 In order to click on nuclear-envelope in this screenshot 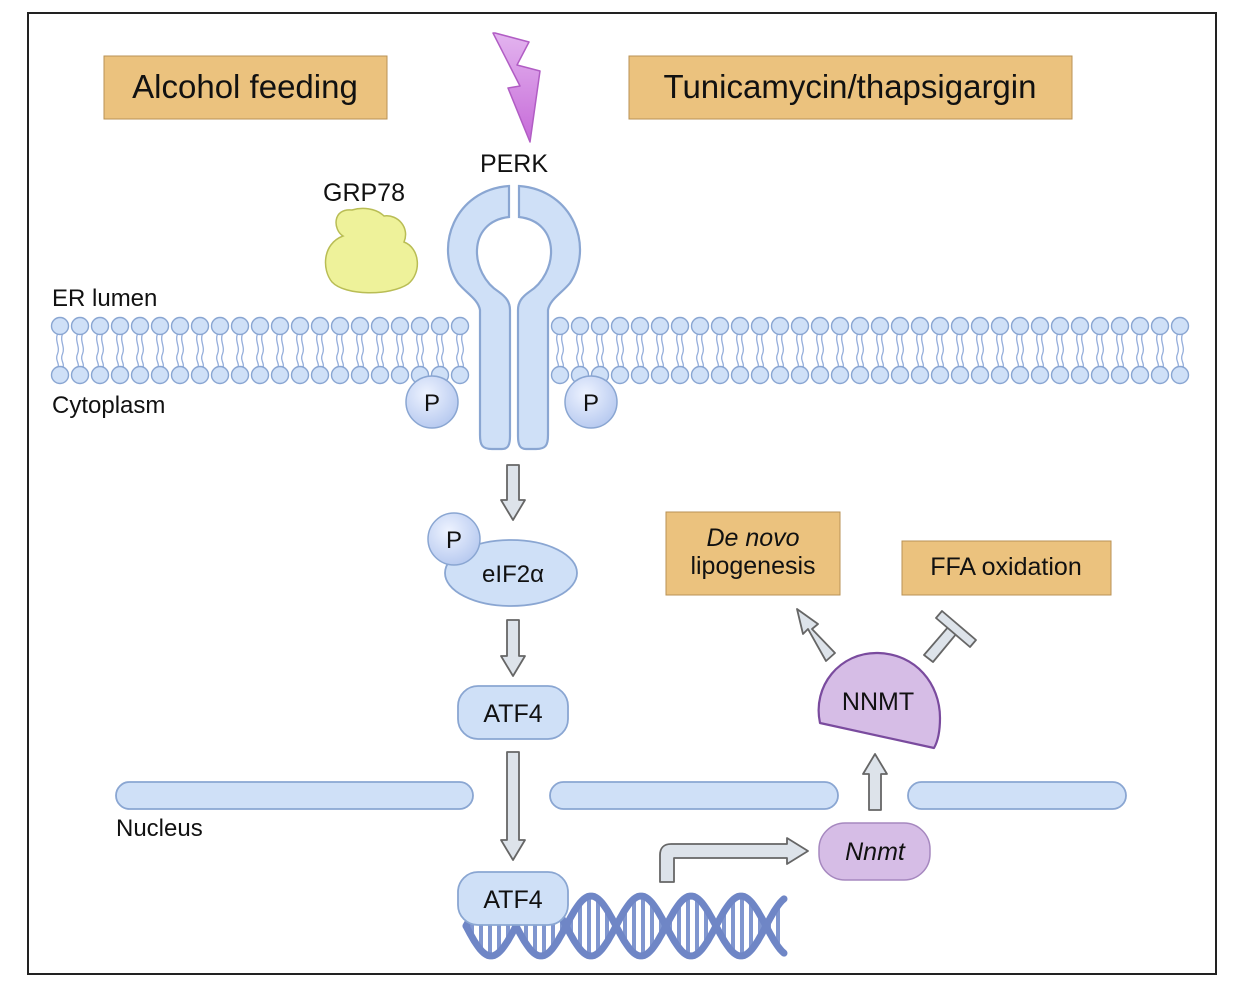, I will do `click(621, 795)`.